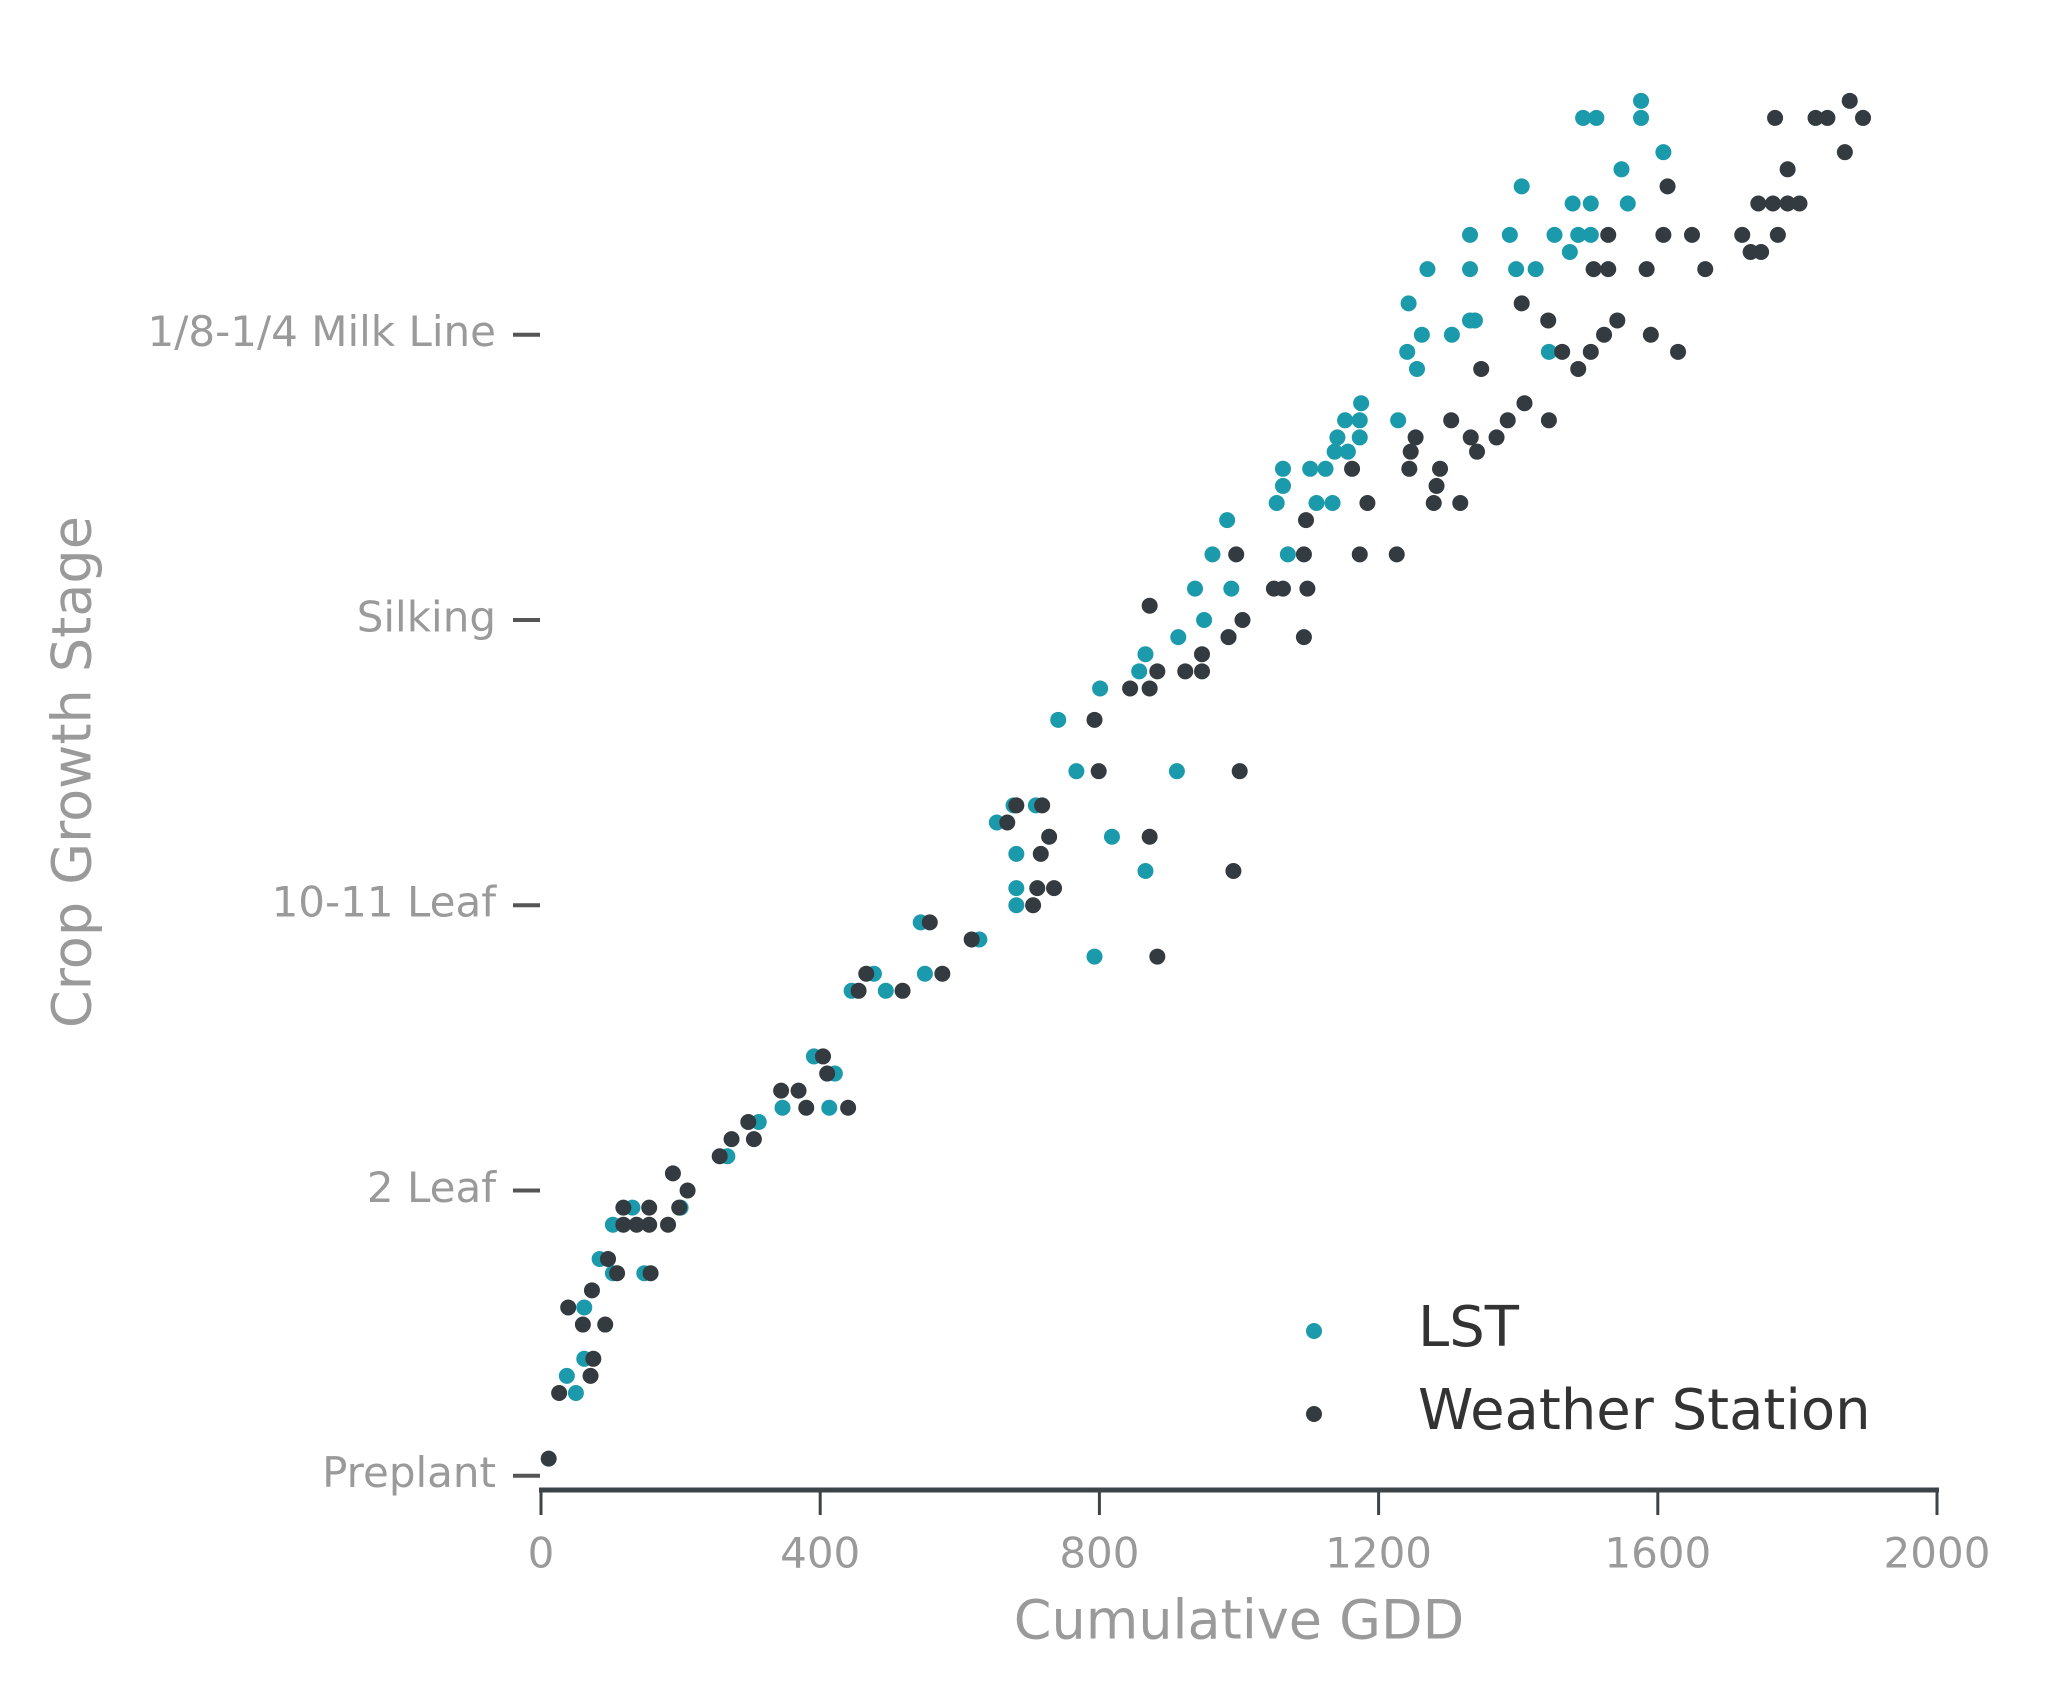 The width and height of the screenshot is (2048, 1706). Describe the element at coordinates (426, 616) in the screenshot. I see `y-tick-label: Silking` at that location.